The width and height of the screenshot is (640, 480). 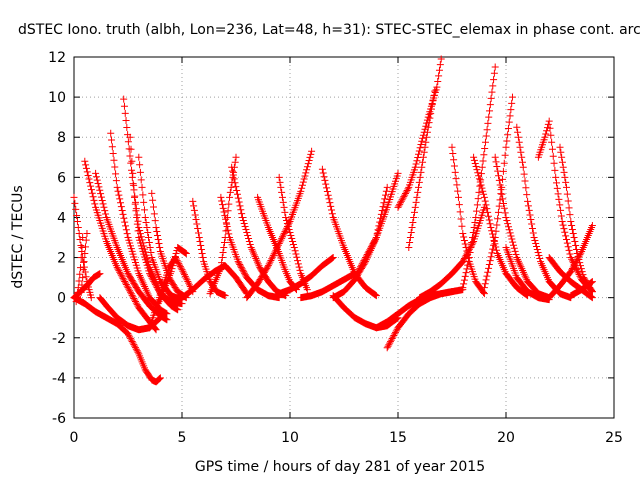 What do you see at coordinates (340, 467) in the screenshot?
I see `x-axis-label: GPS time / hours of day 281 of year 2015` at bounding box center [340, 467].